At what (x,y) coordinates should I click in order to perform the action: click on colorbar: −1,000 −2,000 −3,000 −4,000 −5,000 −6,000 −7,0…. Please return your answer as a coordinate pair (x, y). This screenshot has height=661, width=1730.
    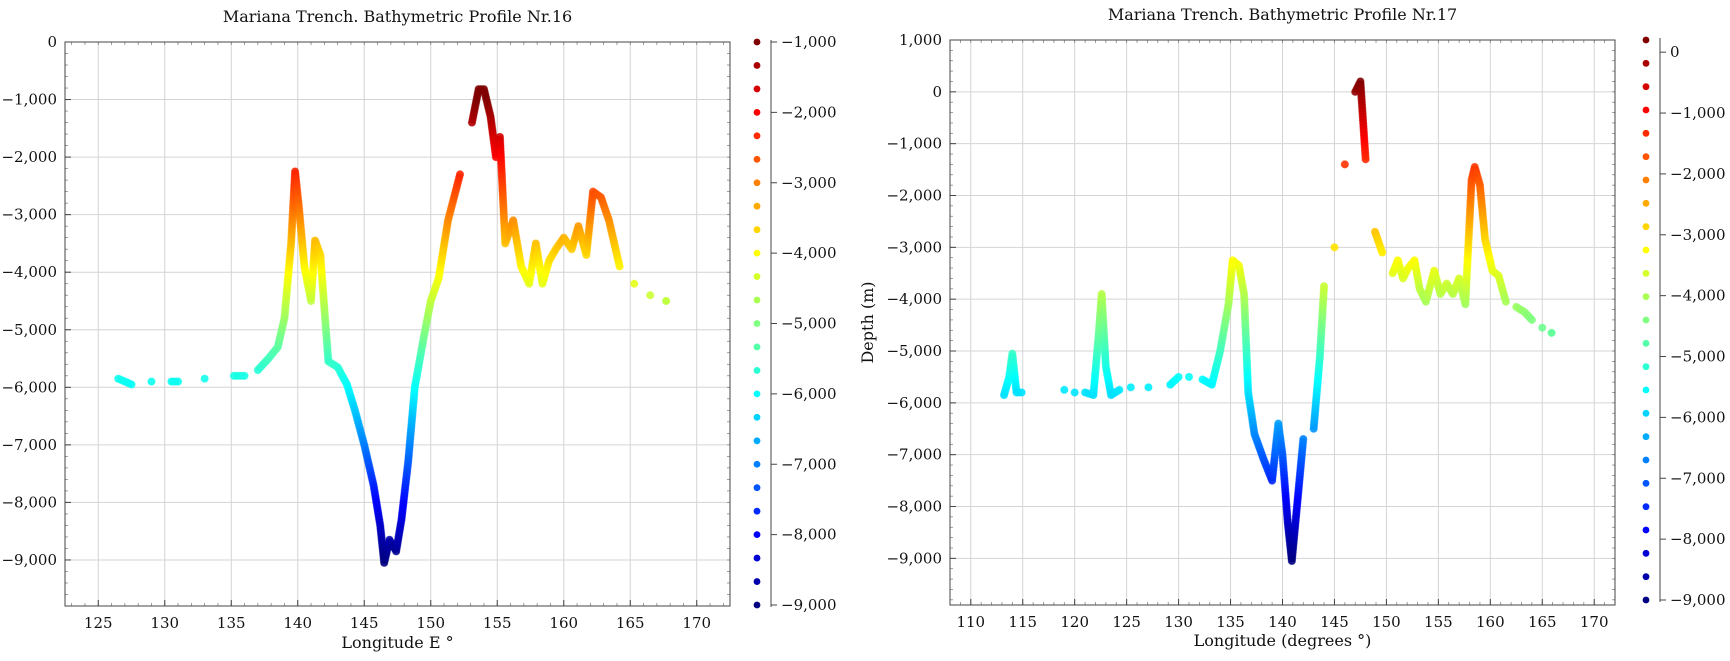
    Looking at the image, I should click on (795, 323).